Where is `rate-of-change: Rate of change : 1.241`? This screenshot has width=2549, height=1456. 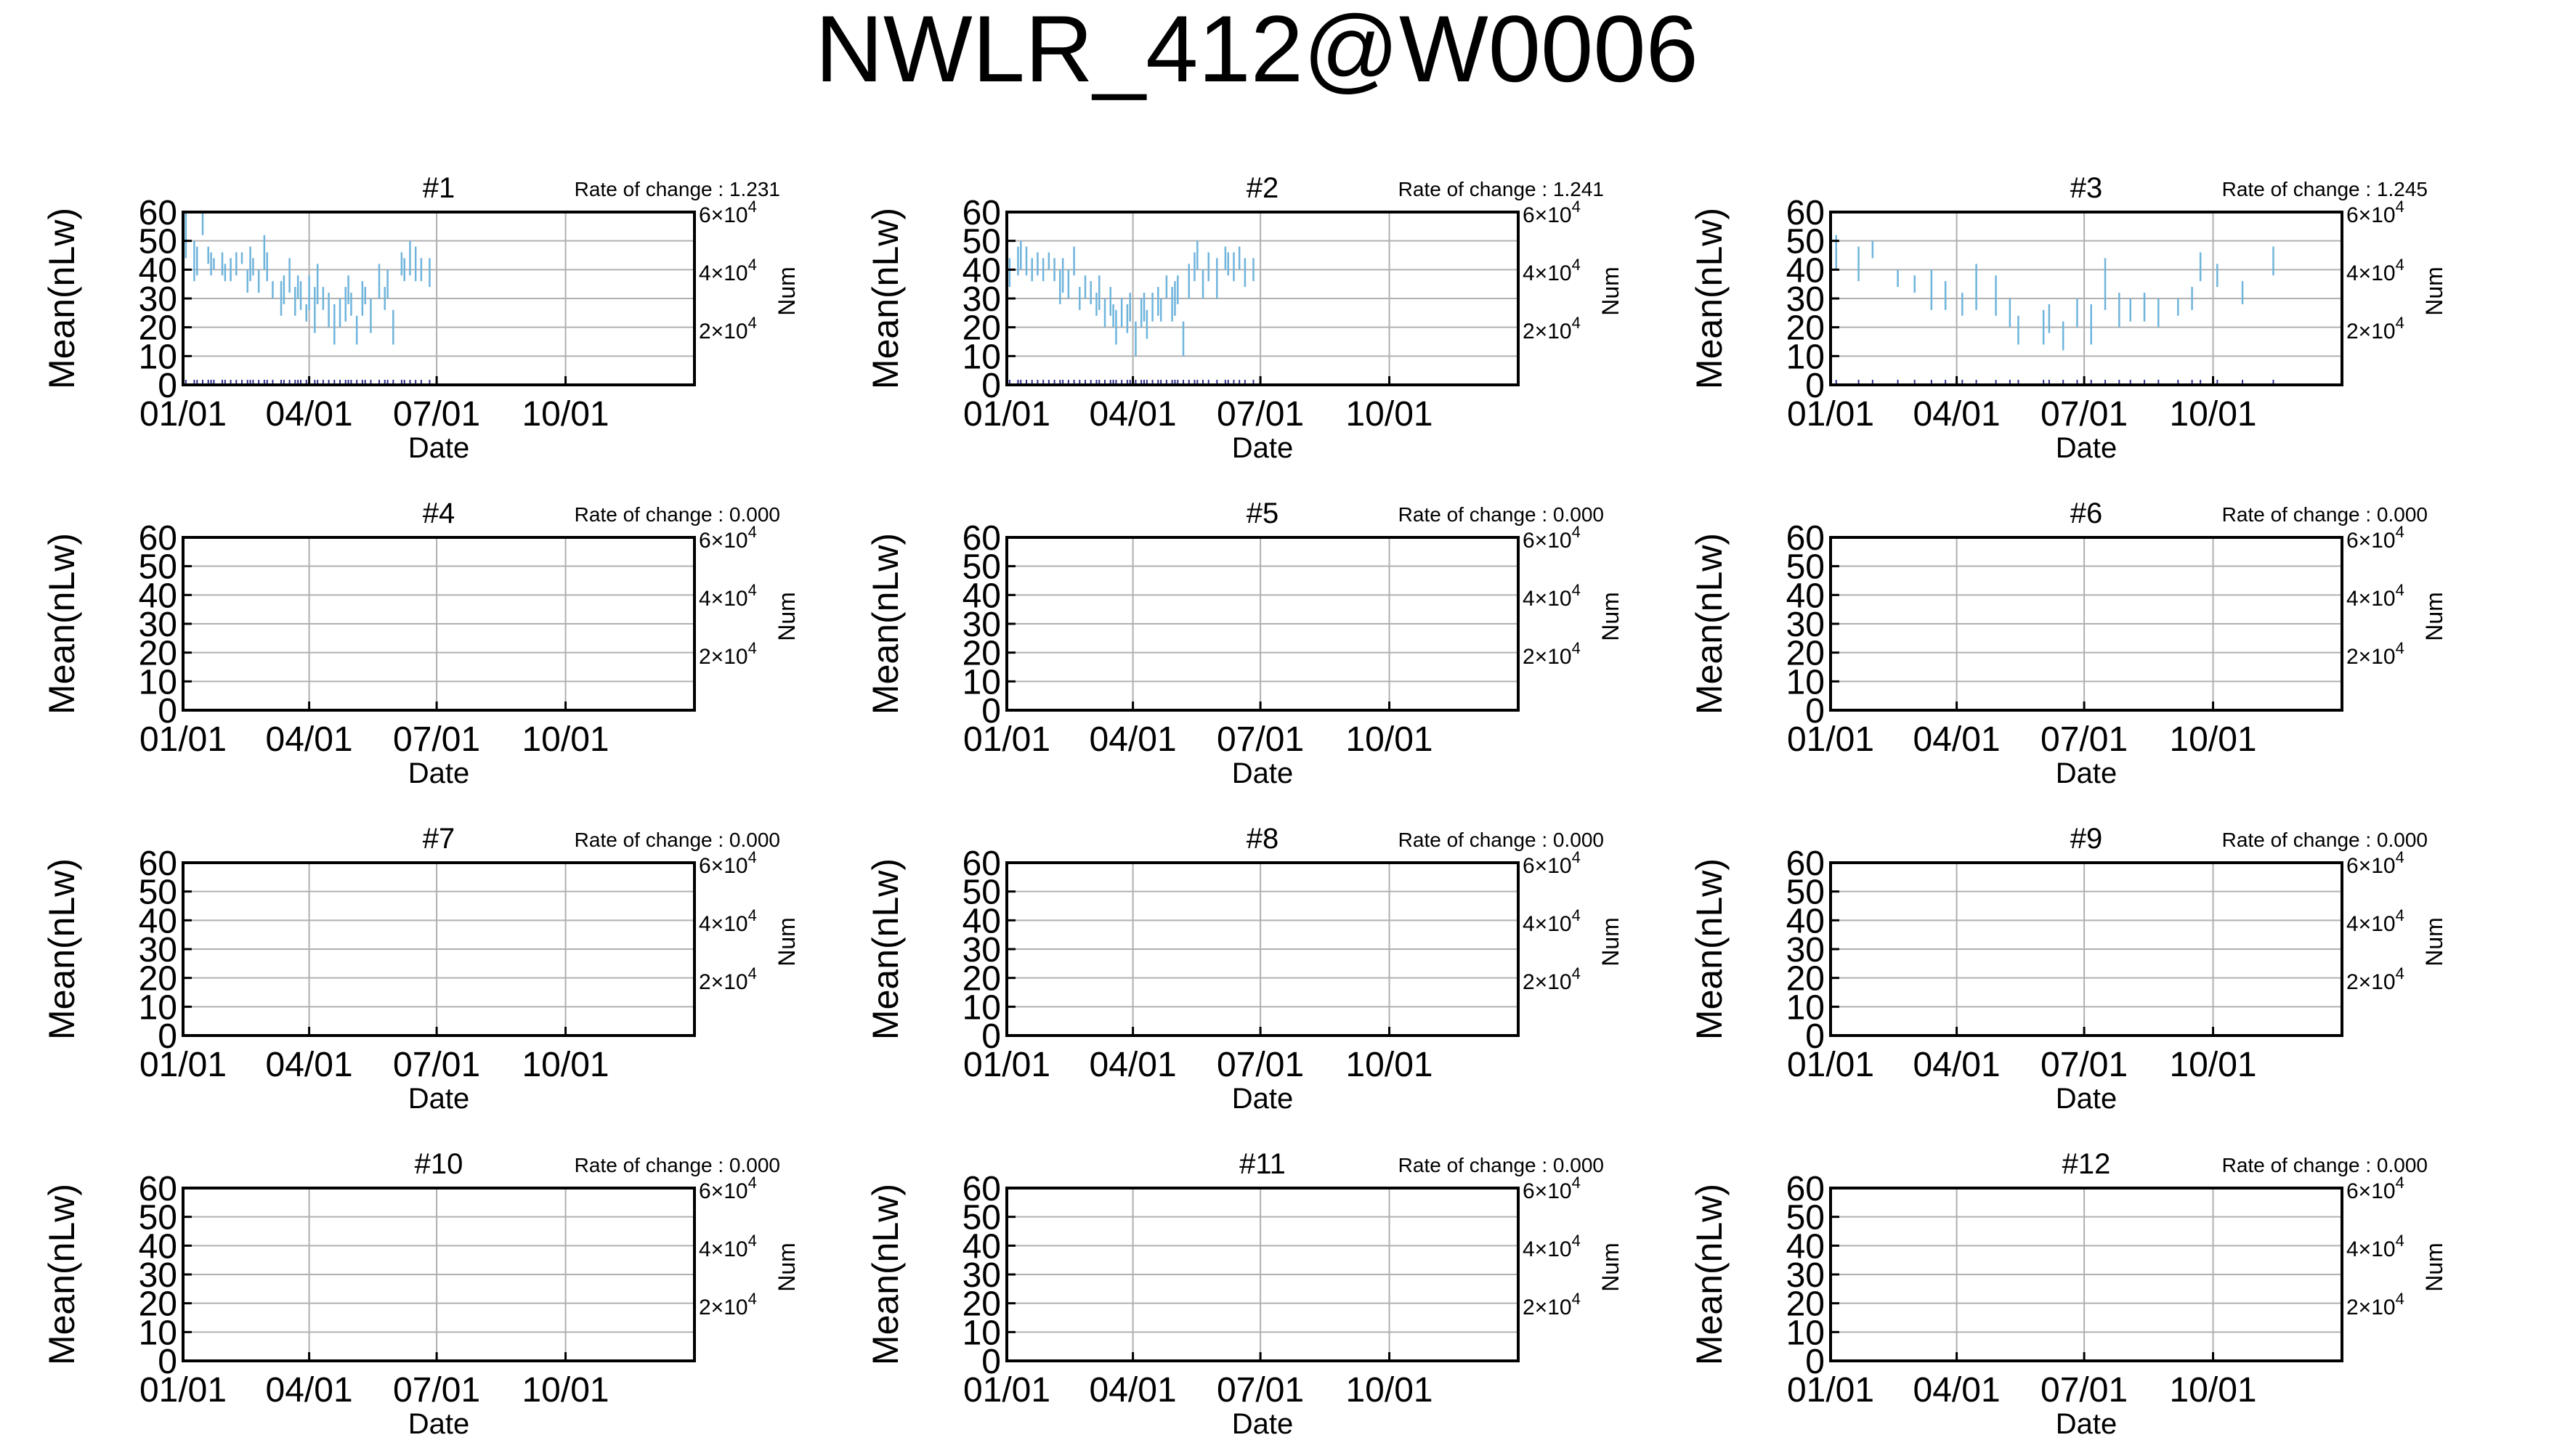 rate-of-change: Rate of change : 1.241 is located at coordinates (1501, 189).